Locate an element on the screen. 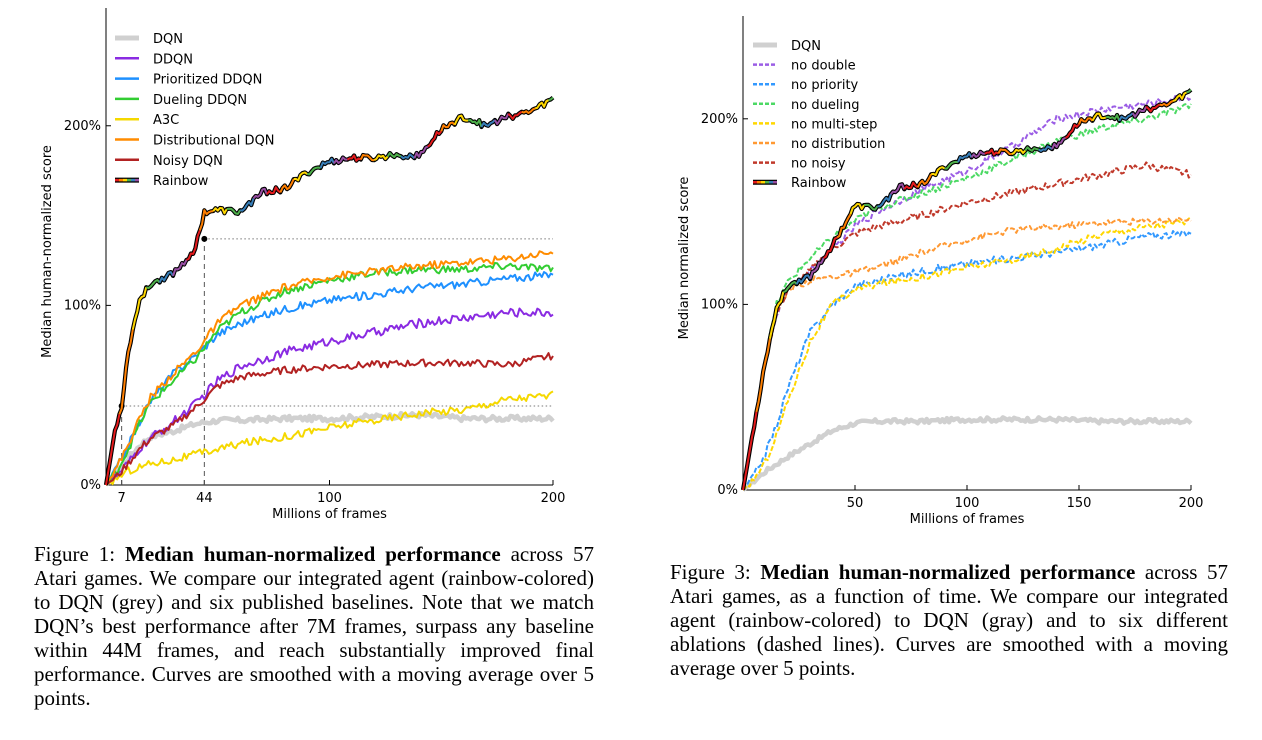 The height and width of the screenshot is (740, 1262). legend-label: no multi-step is located at coordinates (834, 124).